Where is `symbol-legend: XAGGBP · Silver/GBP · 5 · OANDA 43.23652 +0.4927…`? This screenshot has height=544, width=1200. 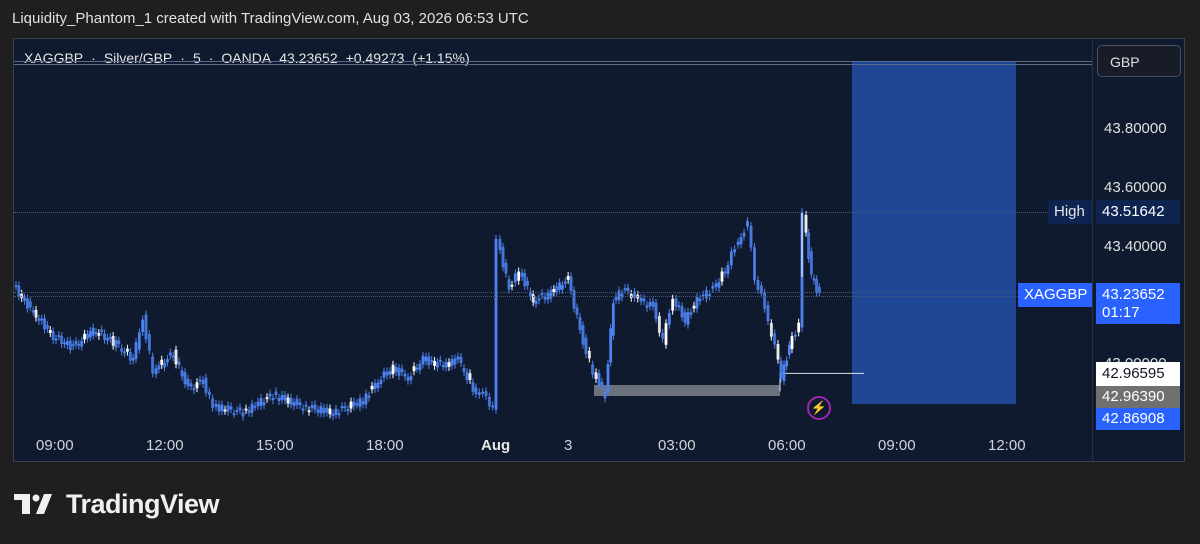 symbol-legend: XAGGBP · Silver/GBP · 5 · OANDA 43.23652 +0.4927… is located at coordinates (251, 58).